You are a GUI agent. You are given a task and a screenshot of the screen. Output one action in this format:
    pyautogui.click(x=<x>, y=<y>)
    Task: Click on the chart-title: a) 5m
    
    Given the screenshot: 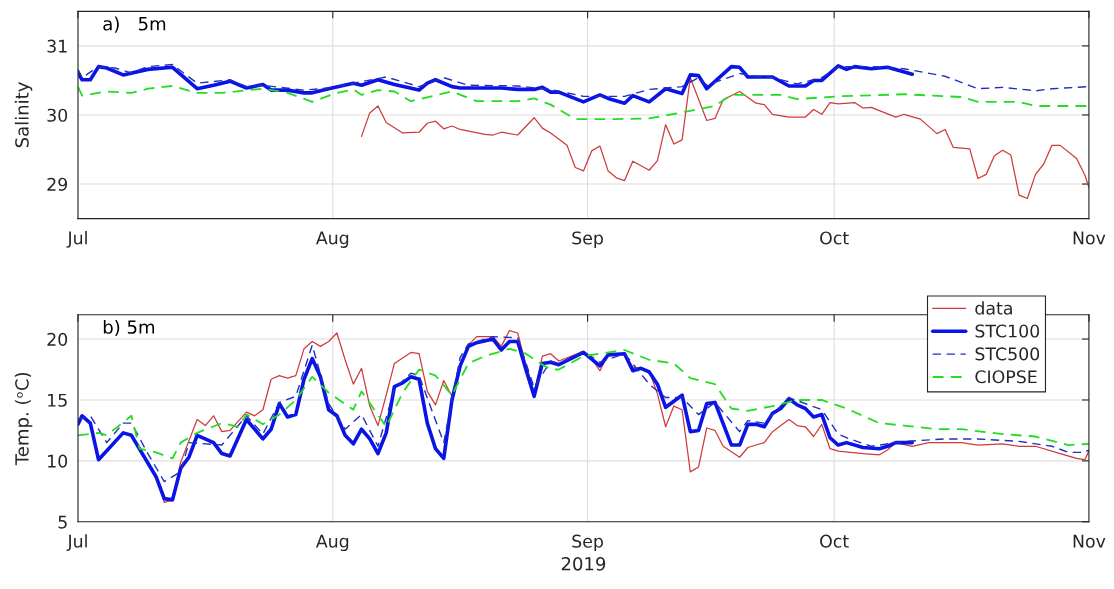 What is the action you would take?
    pyautogui.click(x=134, y=24)
    